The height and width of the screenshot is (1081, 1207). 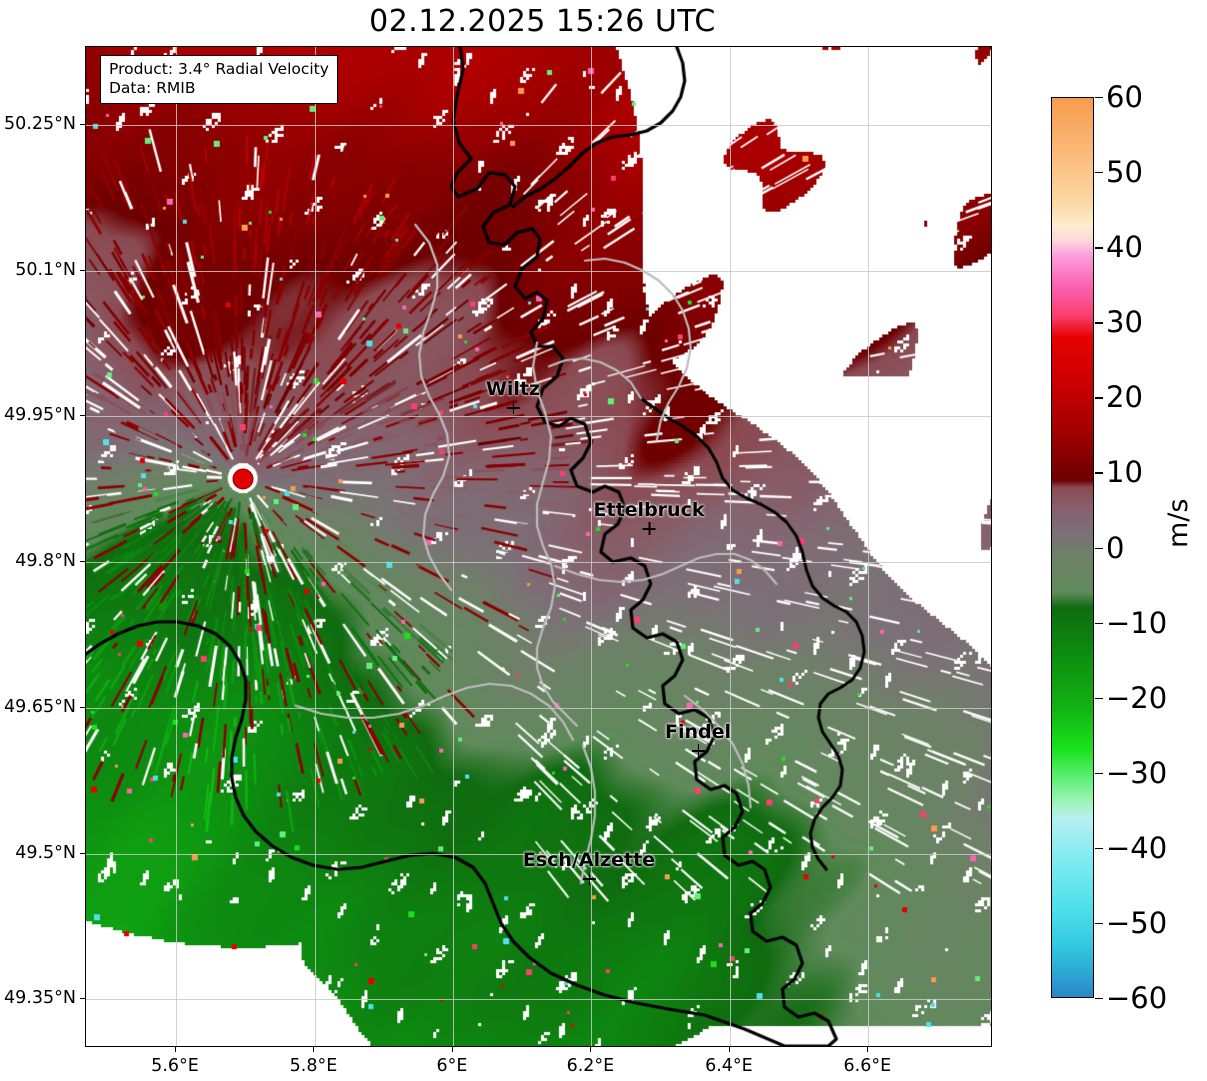 I want to click on colorbar-tick-label: 30, so click(x=1124, y=322).